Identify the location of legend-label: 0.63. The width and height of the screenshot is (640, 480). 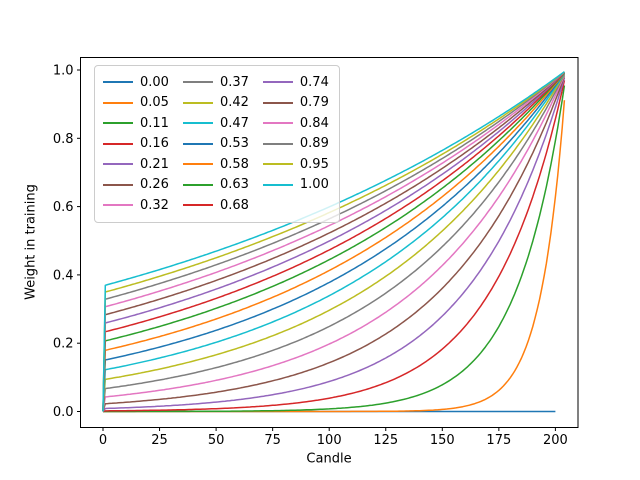
(234, 185).